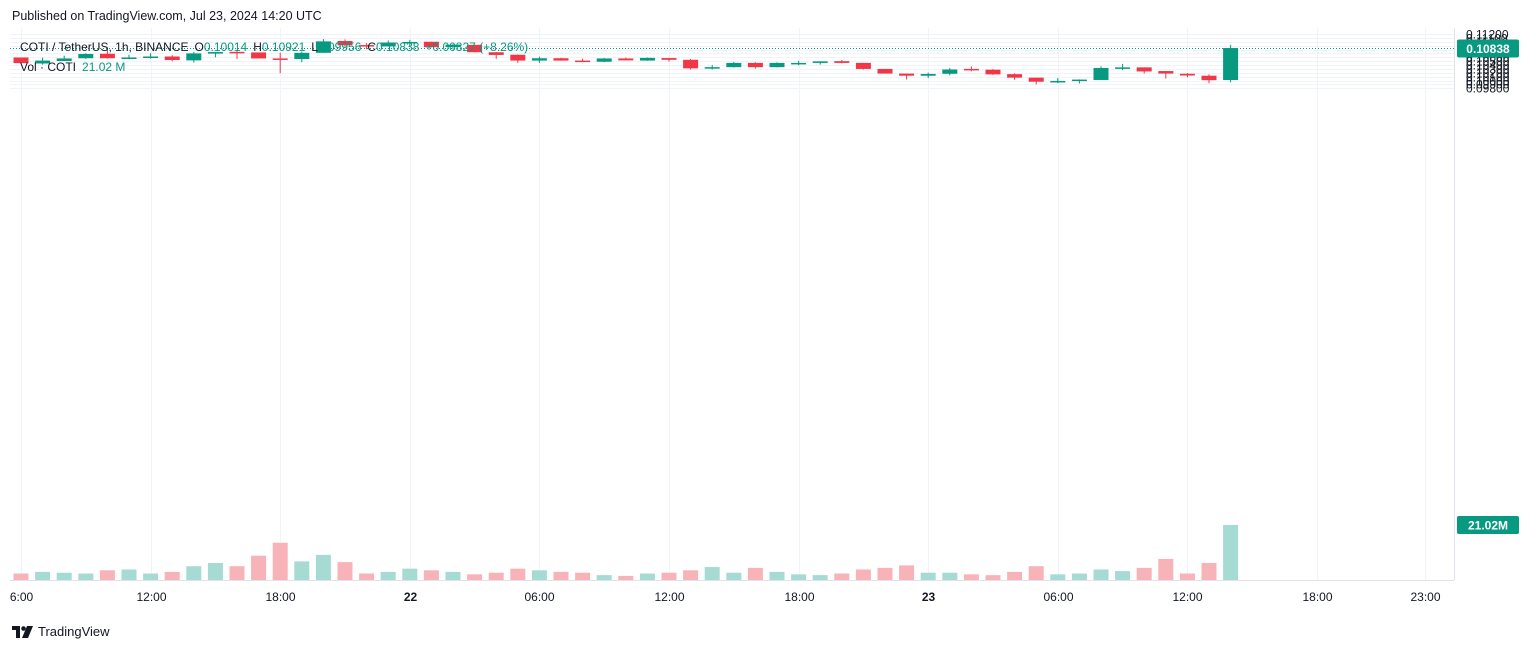 The width and height of the screenshot is (1536, 652). What do you see at coordinates (257, 47) in the screenshot?
I see `high-label: H` at bounding box center [257, 47].